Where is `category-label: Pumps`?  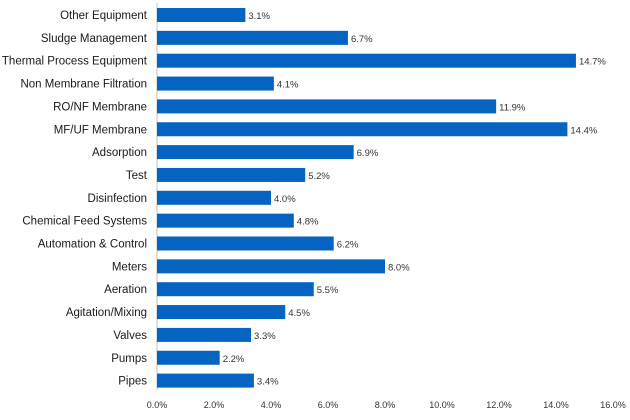 category-label: Pumps is located at coordinates (129, 359).